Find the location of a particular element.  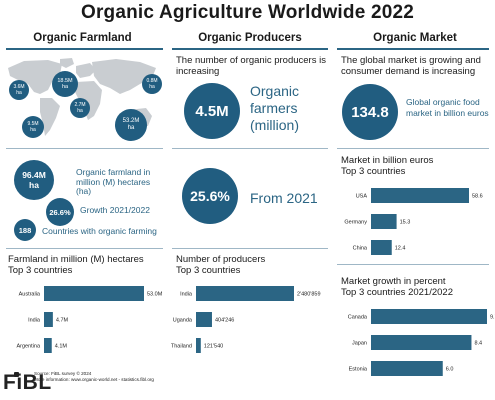

value-label: 4.1M is located at coordinates (61, 347).